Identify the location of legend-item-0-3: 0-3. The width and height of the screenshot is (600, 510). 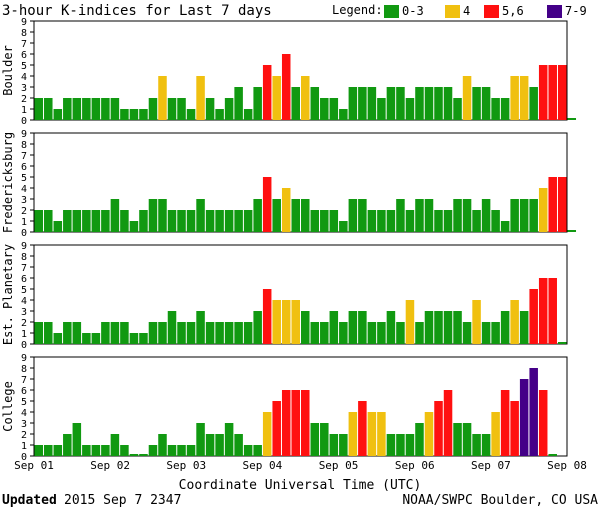
(404, 11).